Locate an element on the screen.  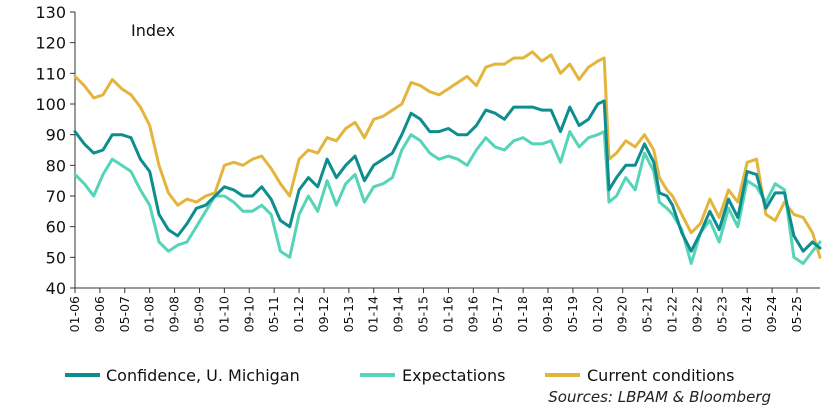
y-tick-label: 110 is located at coordinates (50, 73).